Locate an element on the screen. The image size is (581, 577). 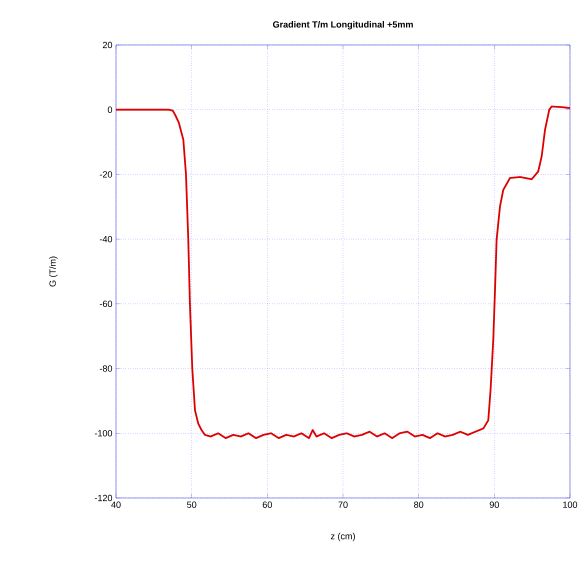
y-tick-label: -20 is located at coordinates (106, 174).